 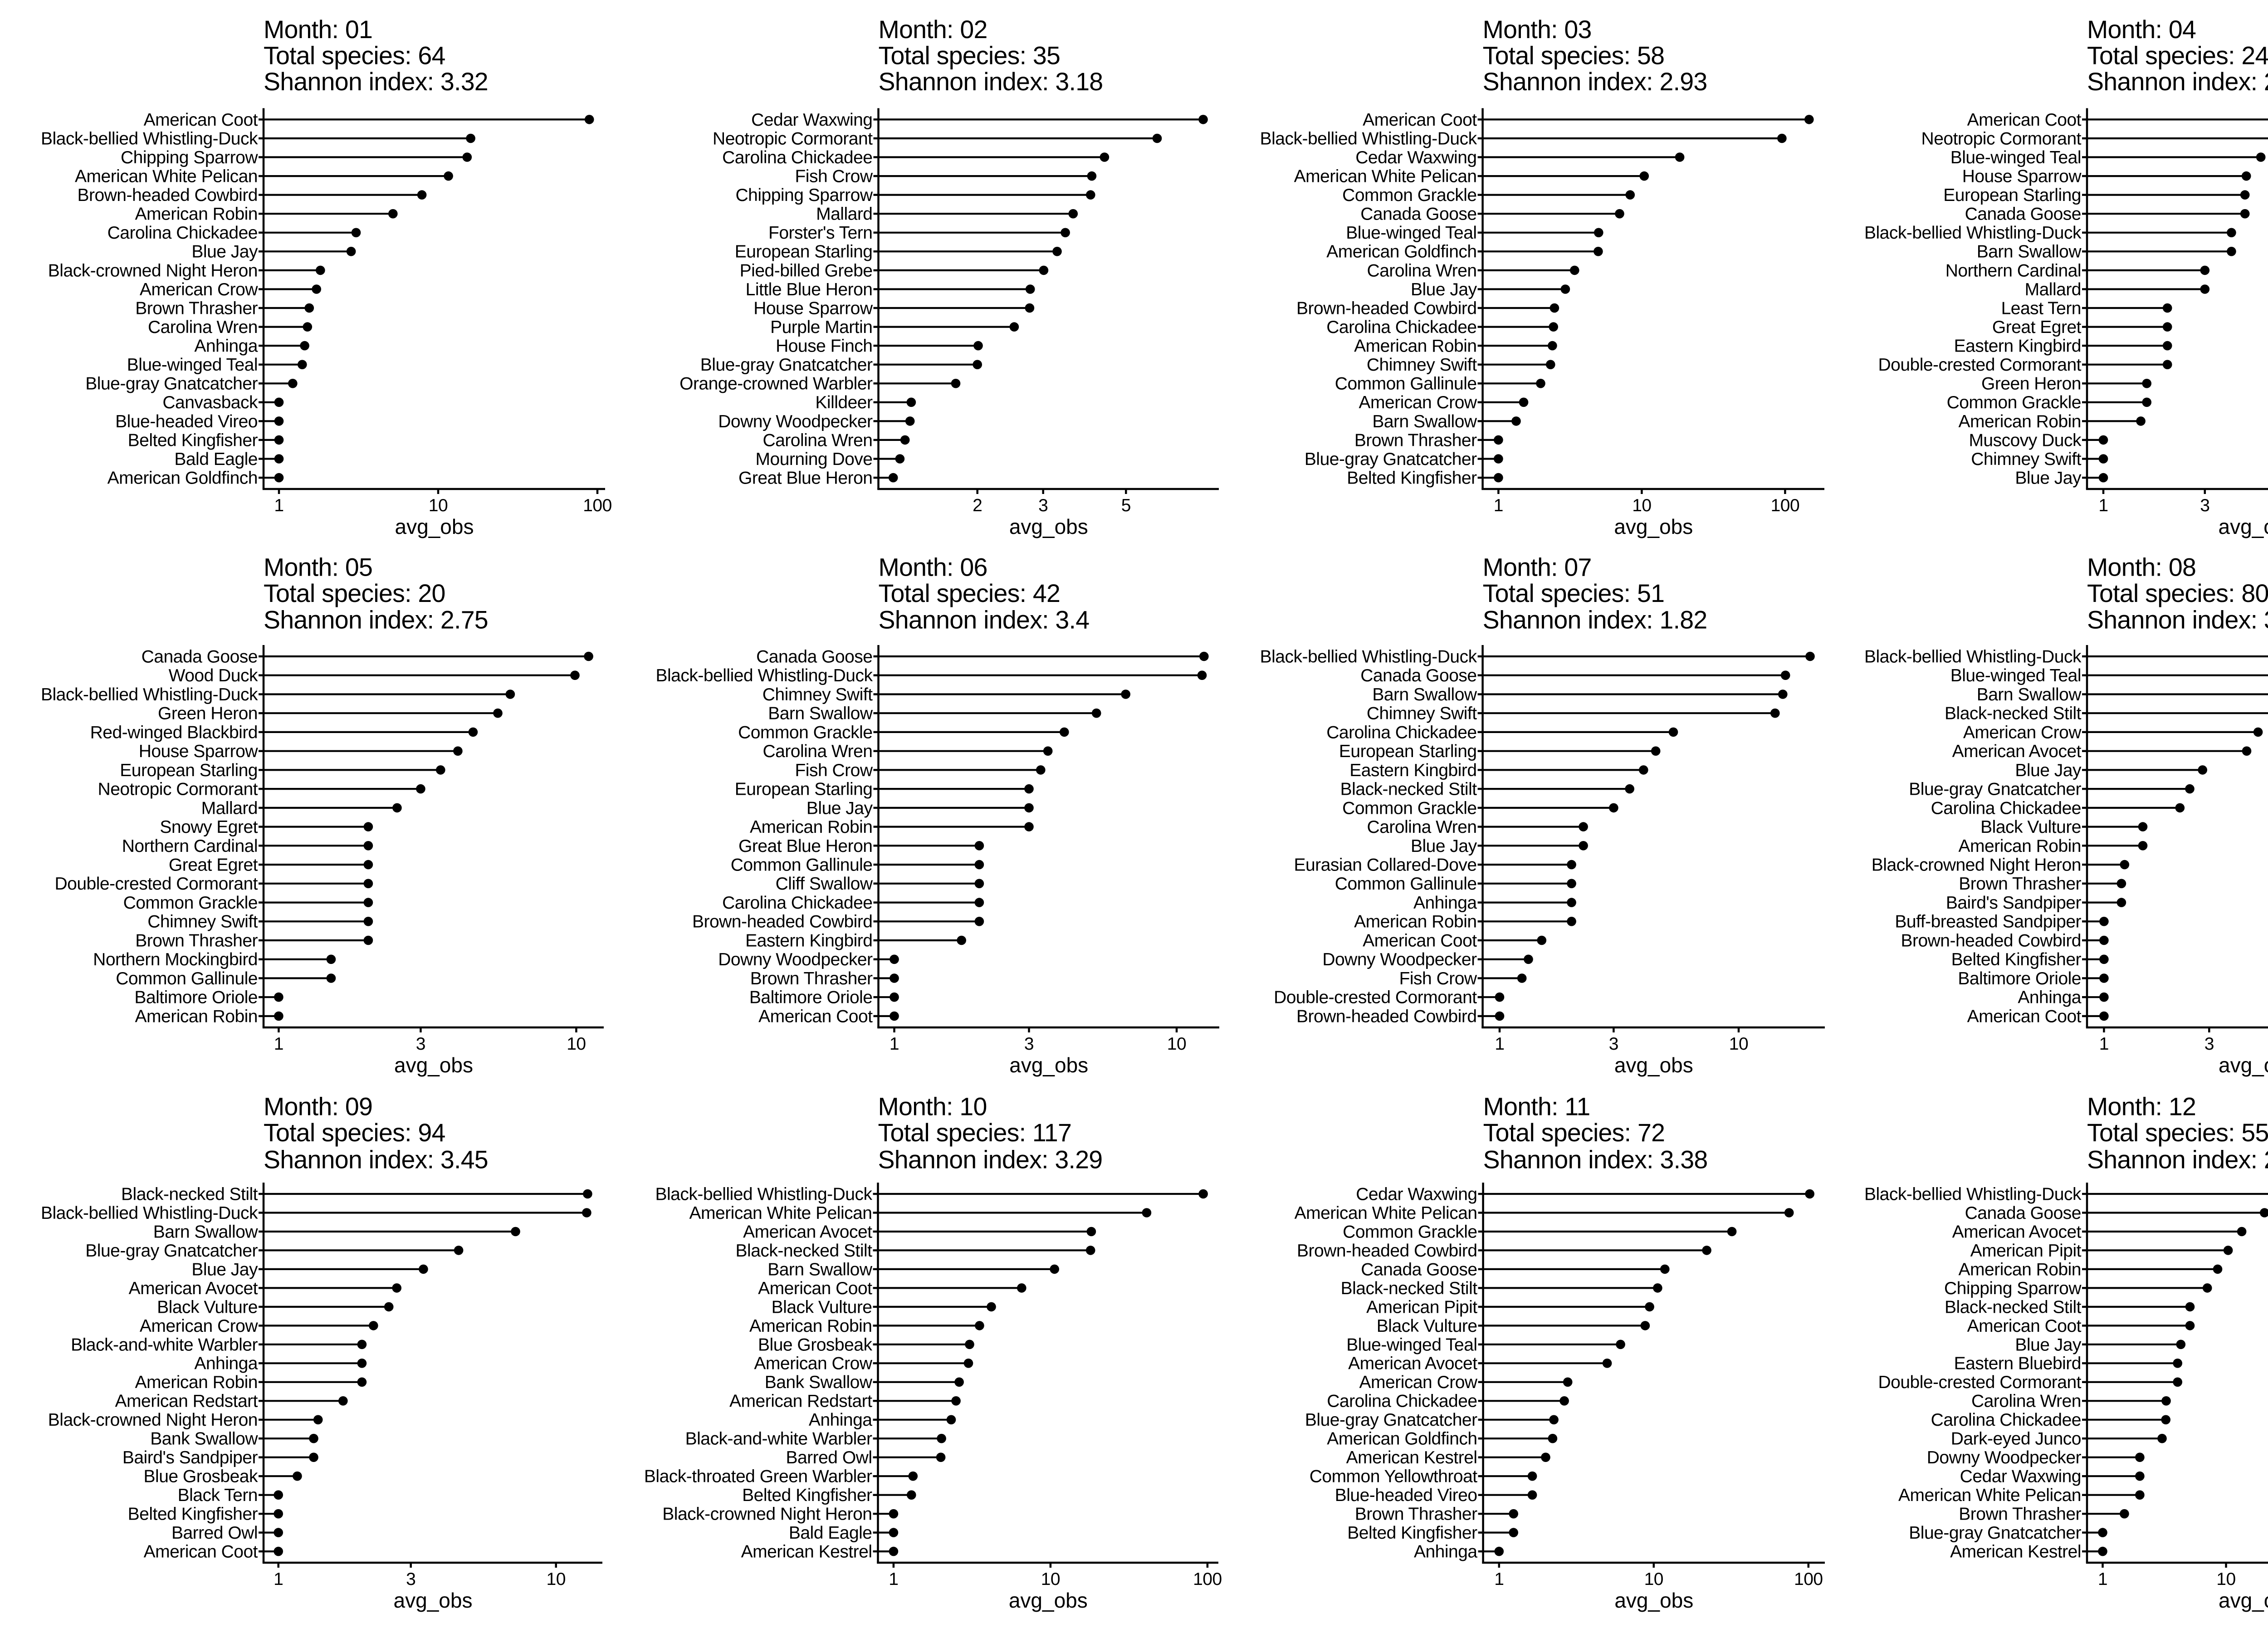 I want to click on svg-text: 5, so click(x=1126, y=506).